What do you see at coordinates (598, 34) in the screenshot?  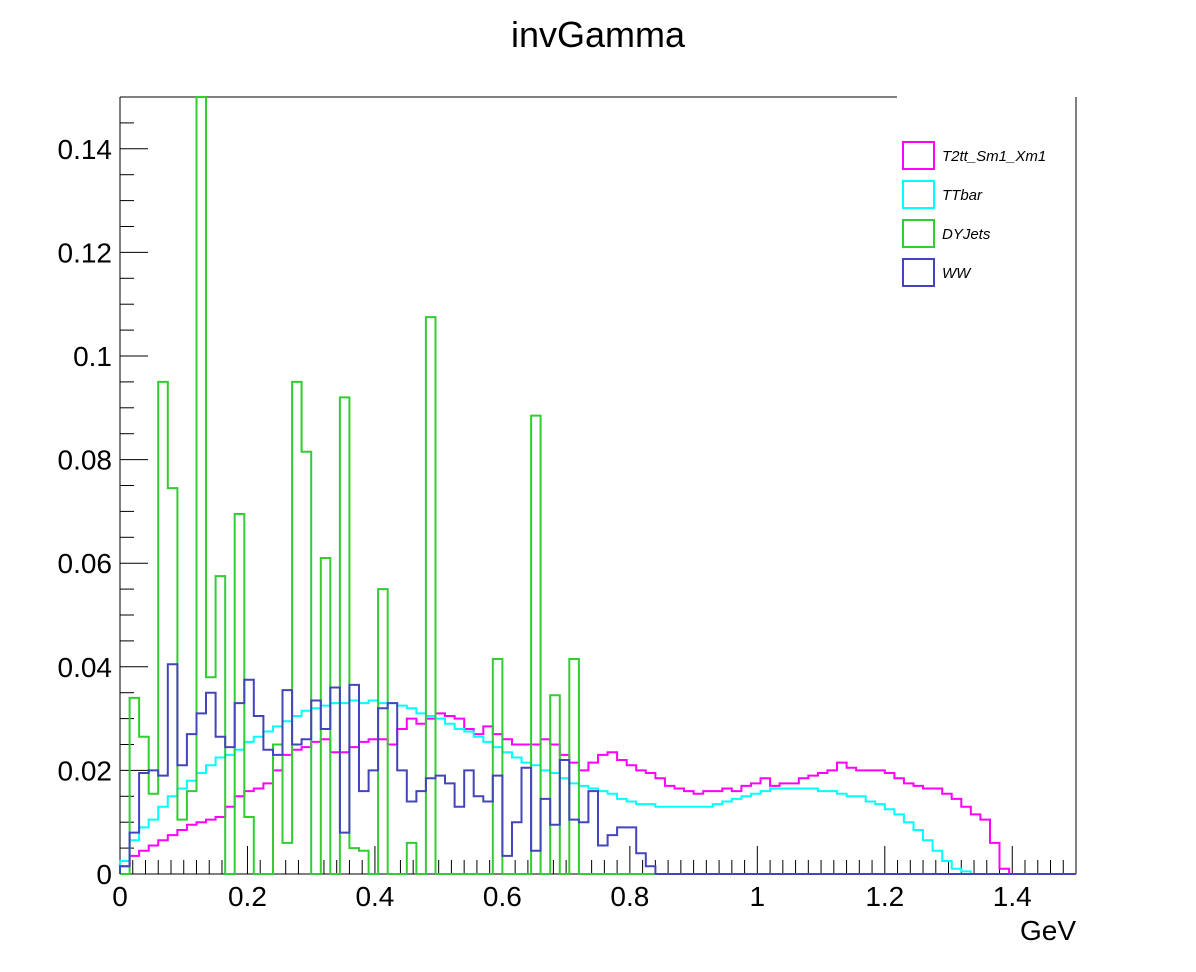 I see `chart-title: invGamma` at bounding box center [598, 34].